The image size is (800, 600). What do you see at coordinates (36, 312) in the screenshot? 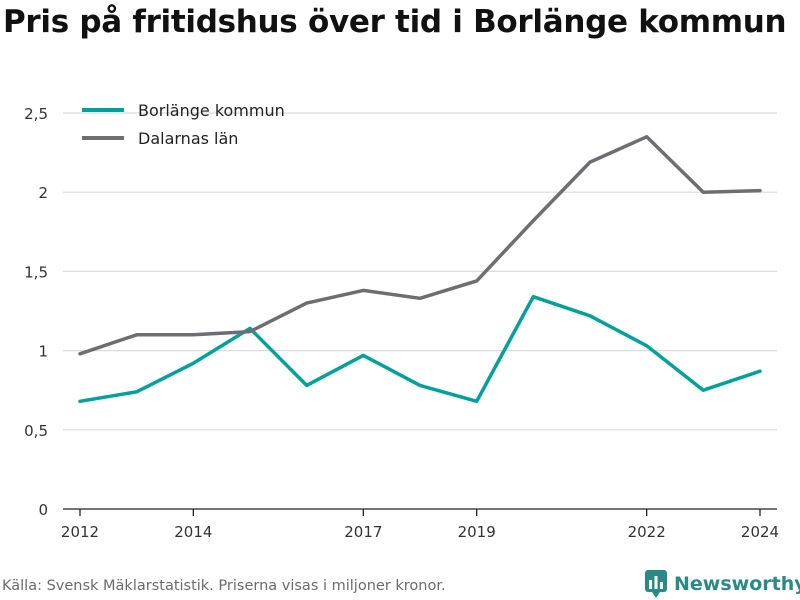
I see `y-axis: 0 0,5 1 1,5 2 2,5` at bounding box center [36, 312].